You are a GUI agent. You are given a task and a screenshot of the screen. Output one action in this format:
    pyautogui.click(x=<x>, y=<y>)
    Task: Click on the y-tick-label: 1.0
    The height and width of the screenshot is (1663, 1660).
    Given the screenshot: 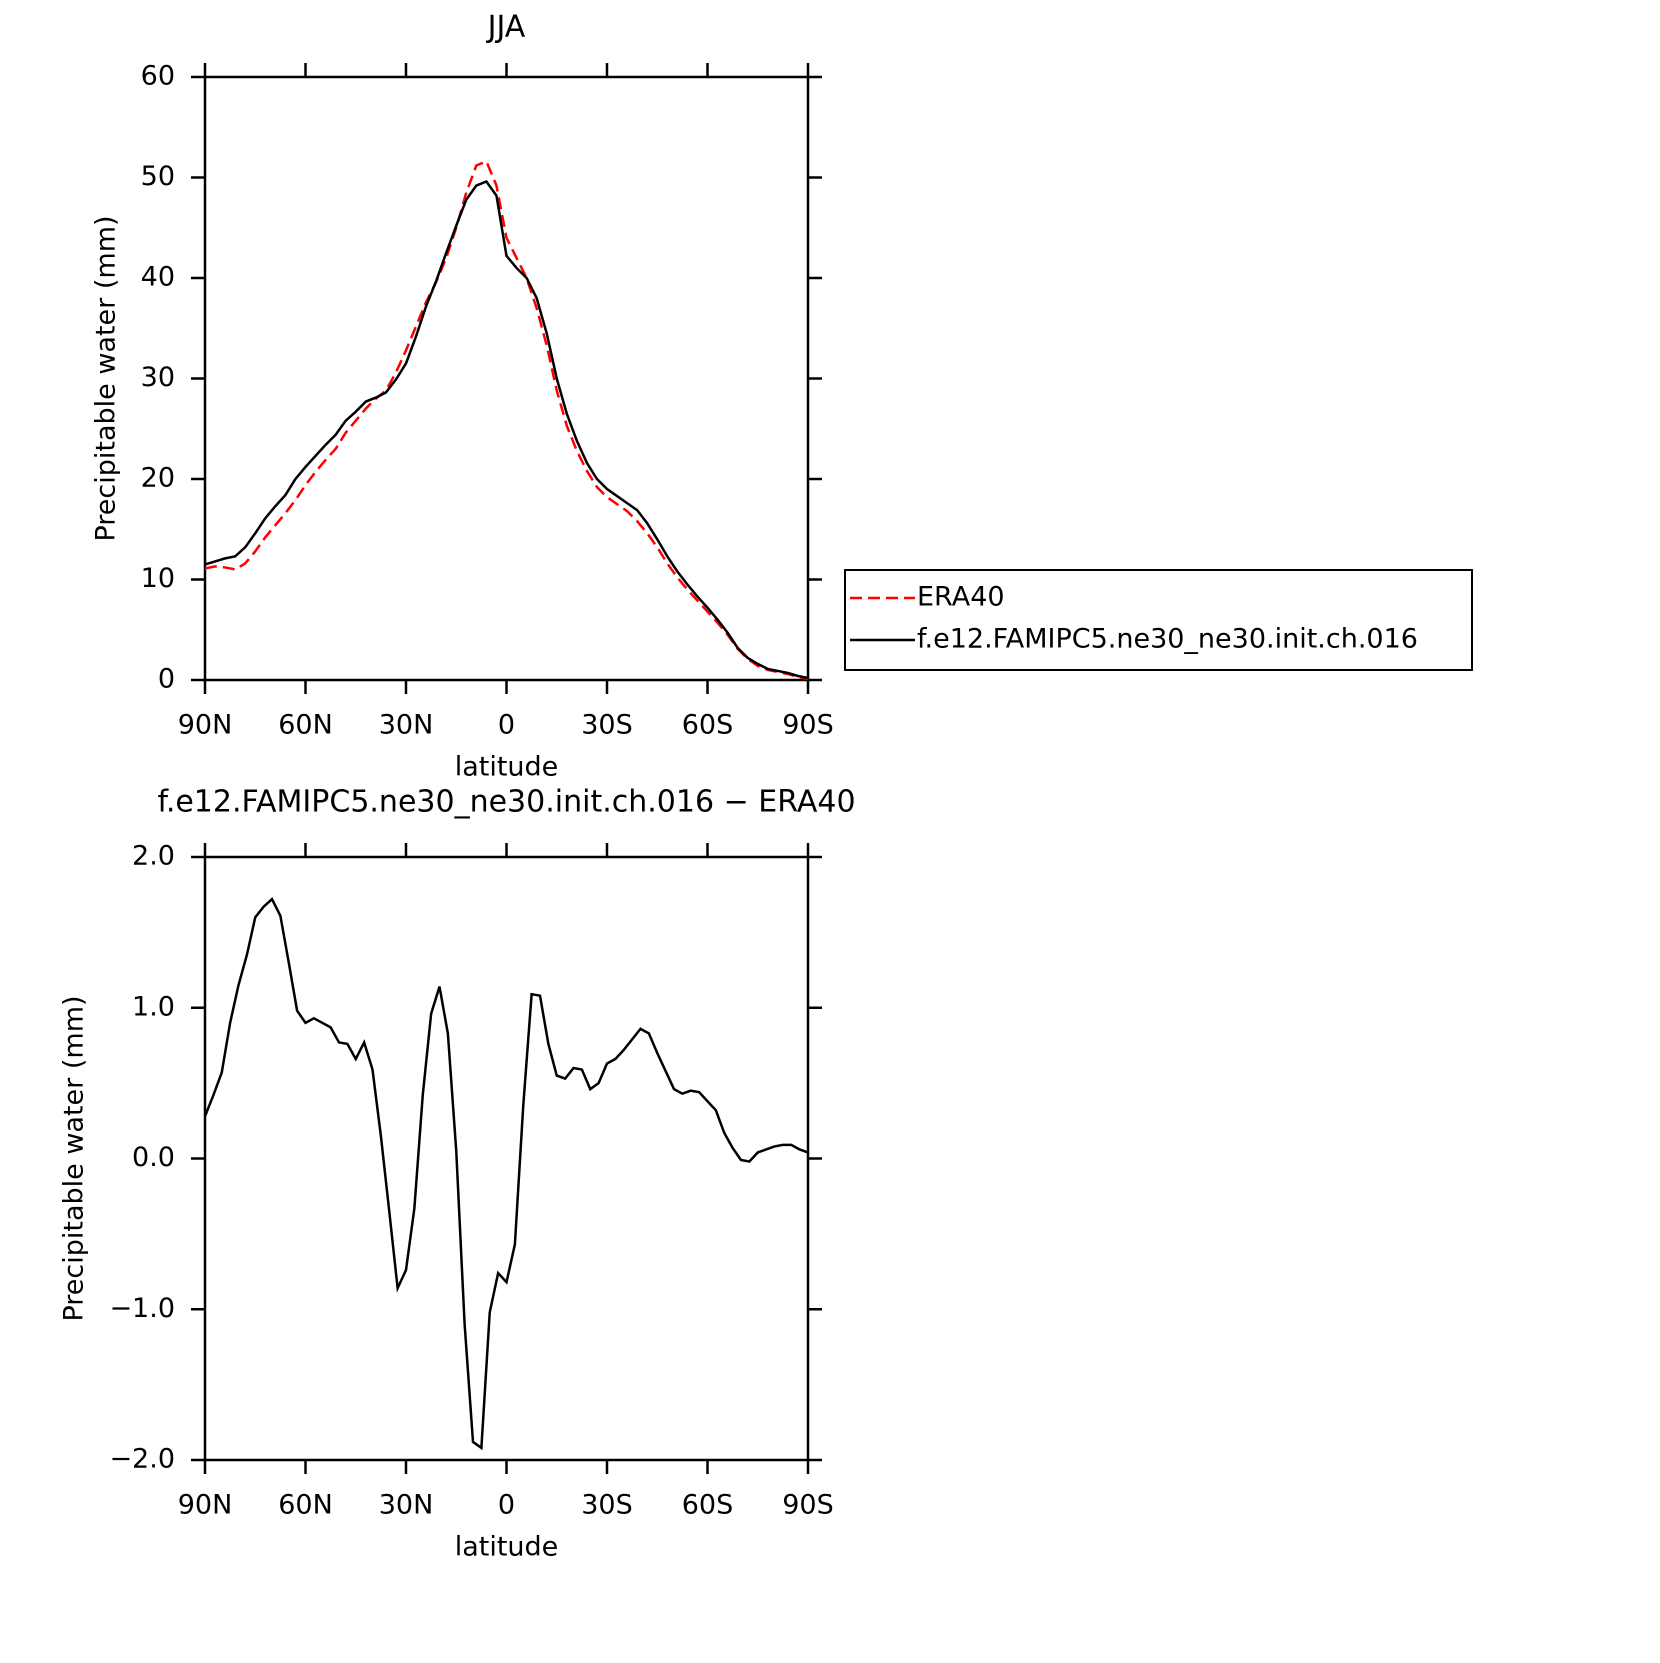 What is the action you would take?
    pyautogui.click(x=153, y=1006)
    